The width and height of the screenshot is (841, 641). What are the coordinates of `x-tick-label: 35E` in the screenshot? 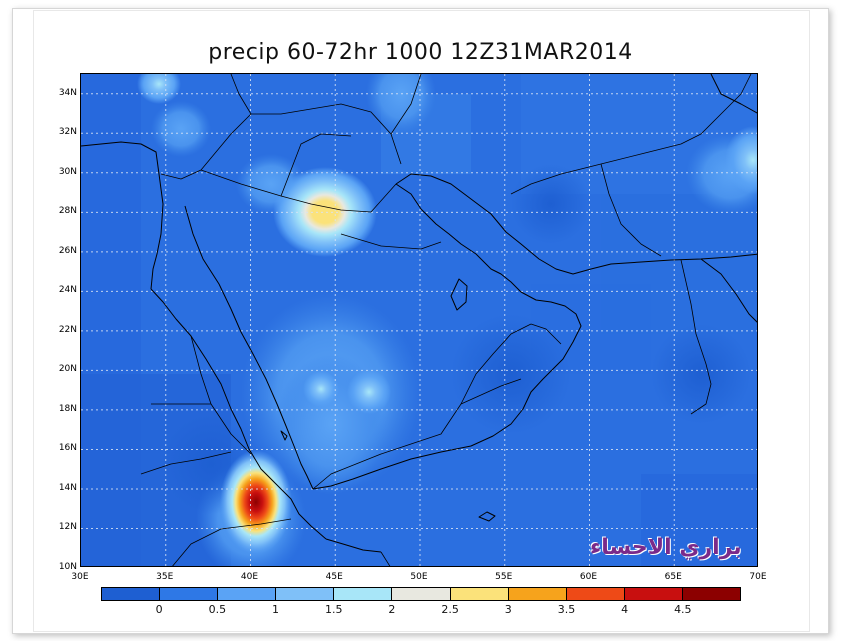 It's located at (165, 577).